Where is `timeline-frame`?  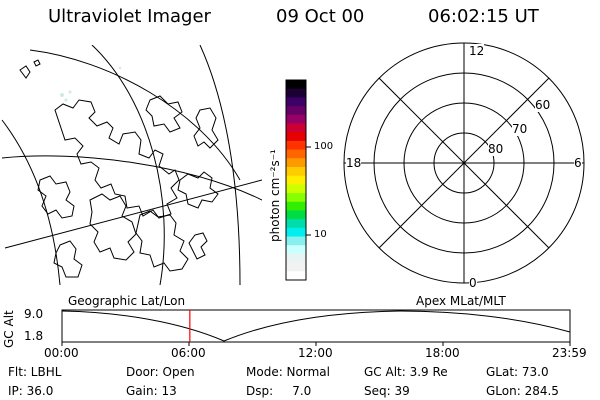
timeline-frame is located at coordinates (316, 326).